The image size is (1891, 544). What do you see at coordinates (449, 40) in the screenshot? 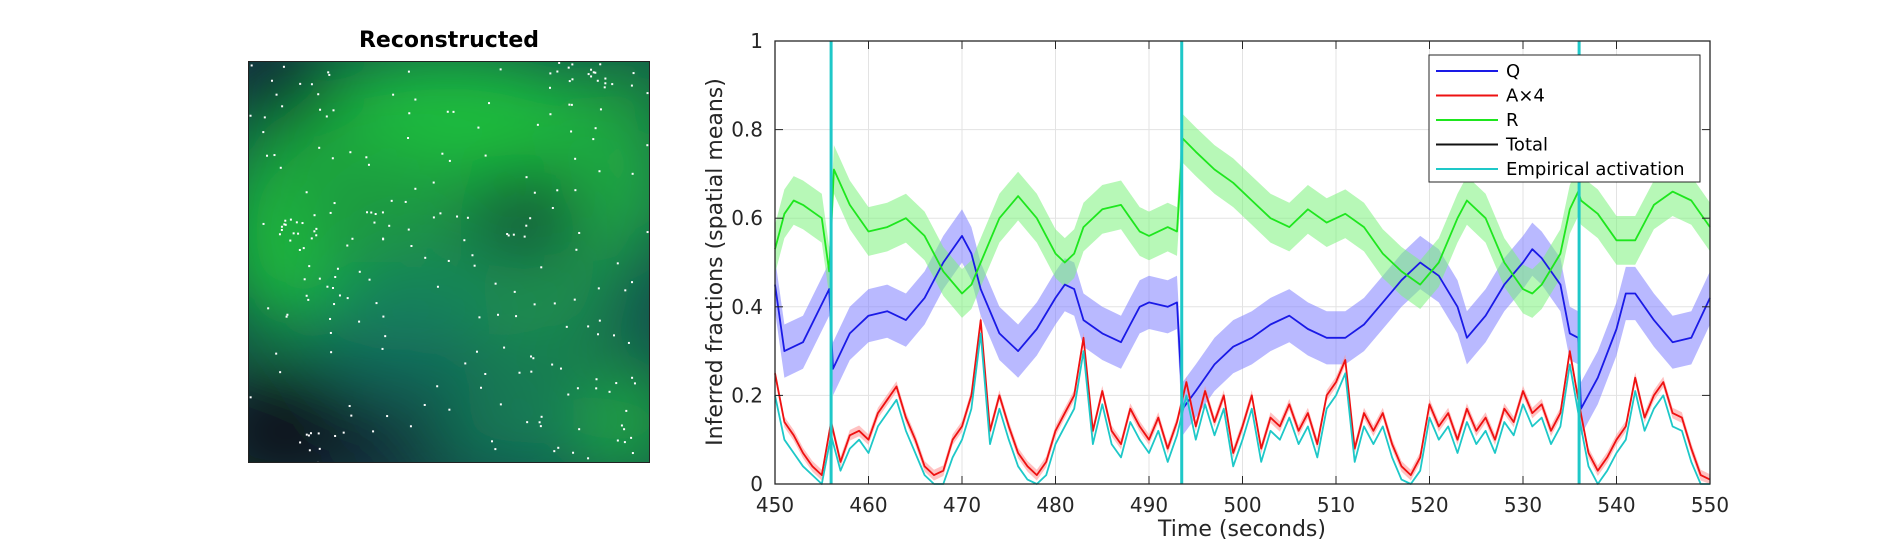
I see `reconstructed-title: Reconstructed` at bounding box center [449, 40].